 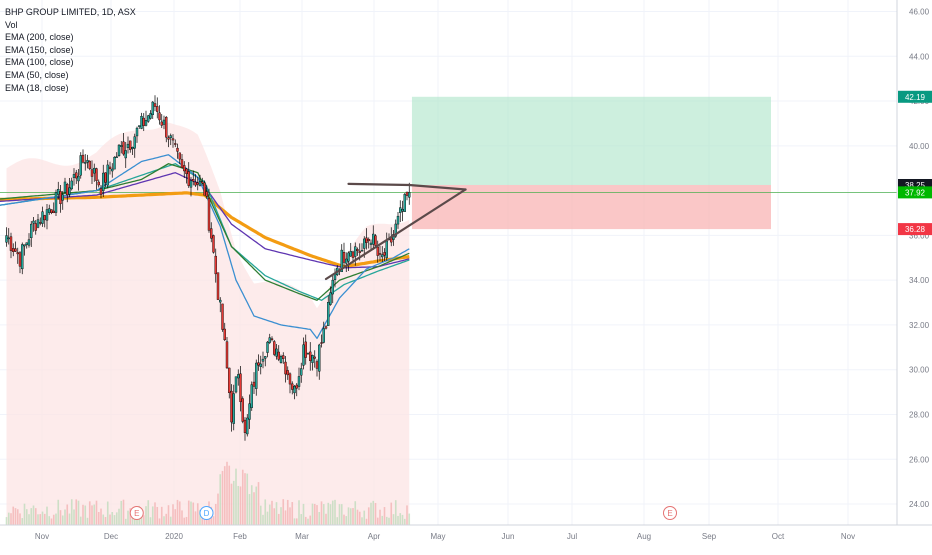 What do you see at coordinates (39, 37) in the screenshot?
I see `legend-ema-200: EMA (200, close)` at bounding box center [39, 37].